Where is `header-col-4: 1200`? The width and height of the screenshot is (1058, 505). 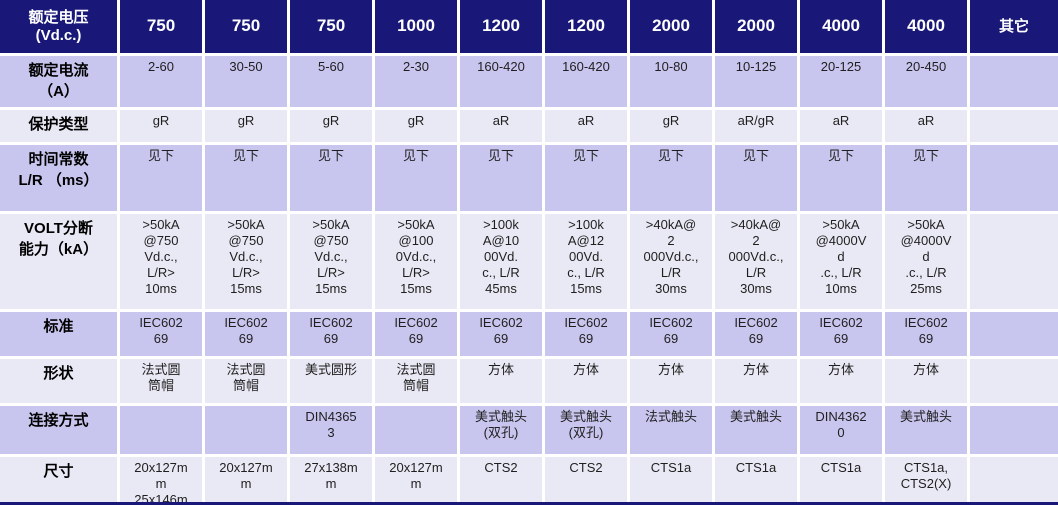 header-col-4: 1200 is located at coordinates (501, 26).